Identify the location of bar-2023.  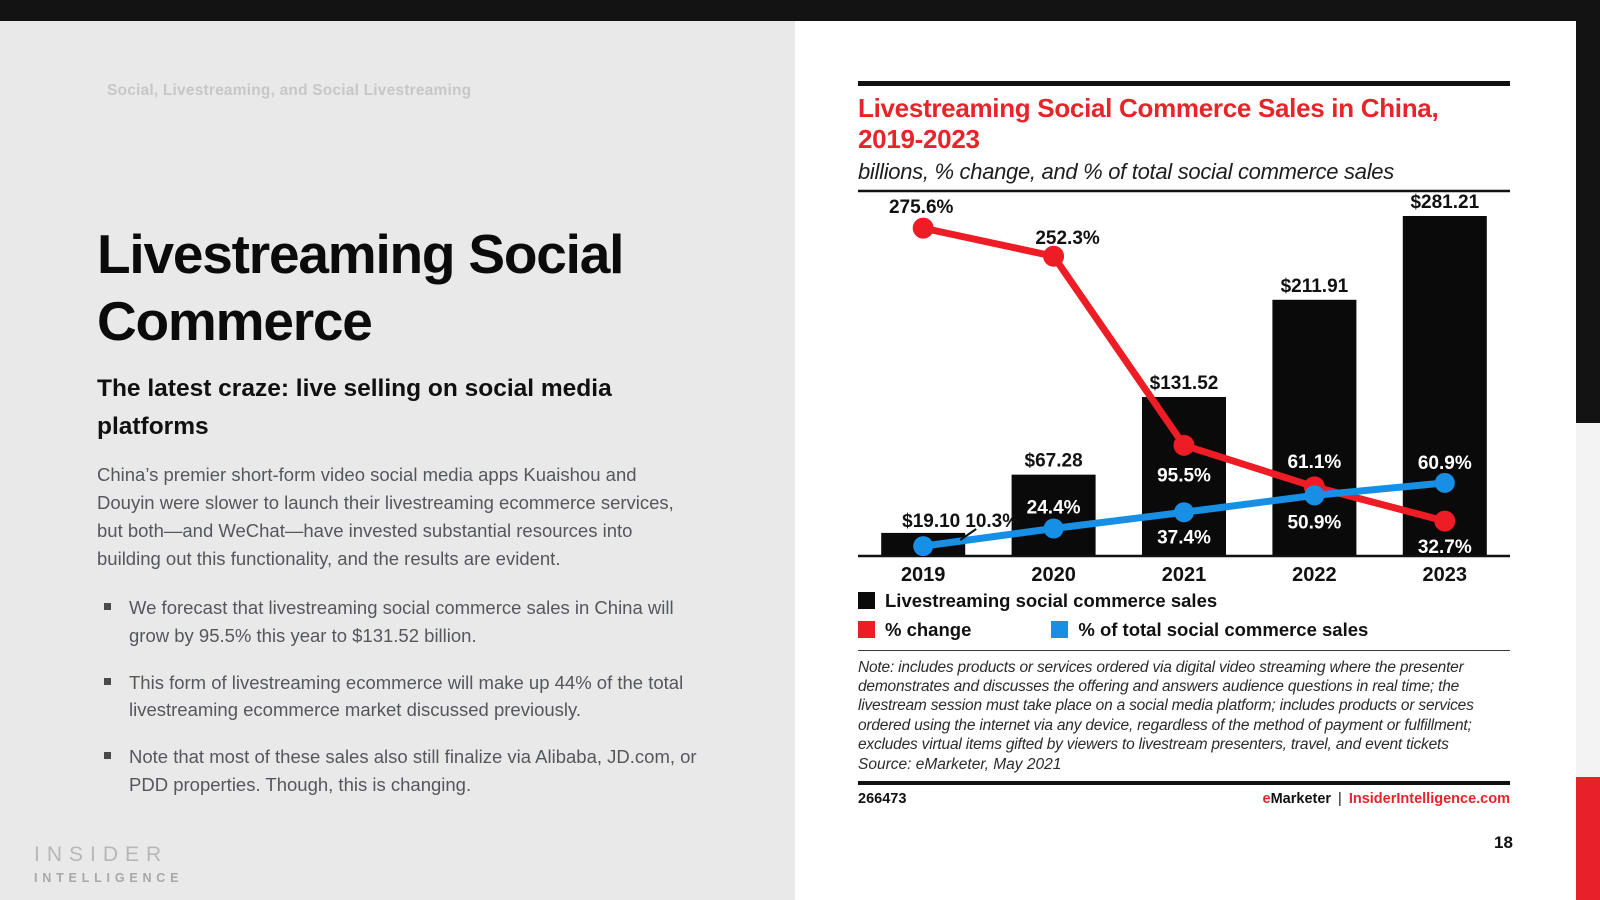
(1444, 385).